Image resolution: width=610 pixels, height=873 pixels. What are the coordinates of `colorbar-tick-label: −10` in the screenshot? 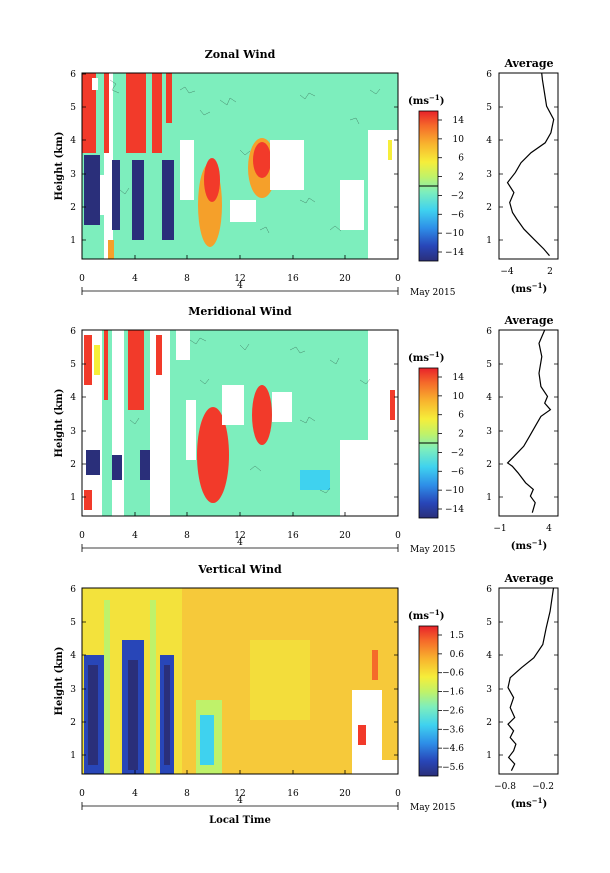 It's located at (454, 491).